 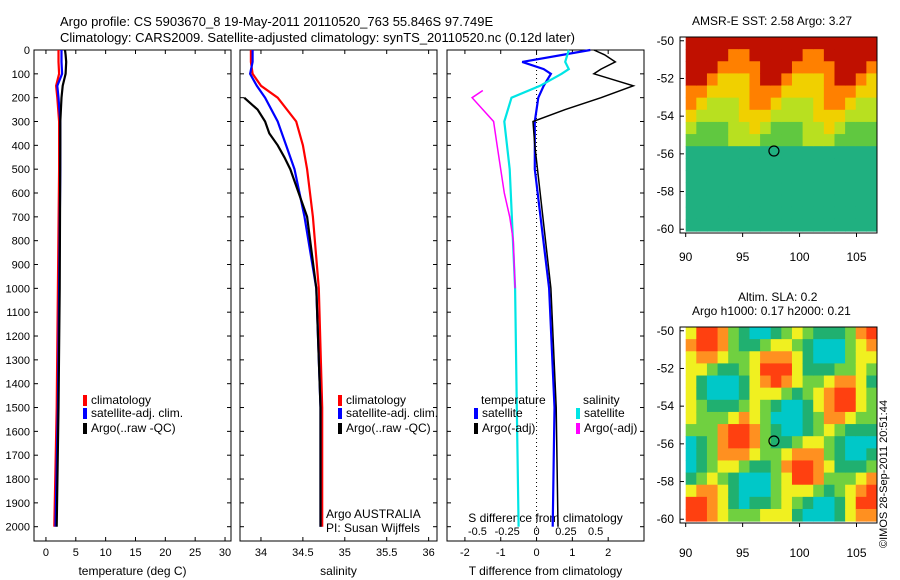 I want to click on x-top-axis-label: S difference from climatology, so click(x=545, y=518).